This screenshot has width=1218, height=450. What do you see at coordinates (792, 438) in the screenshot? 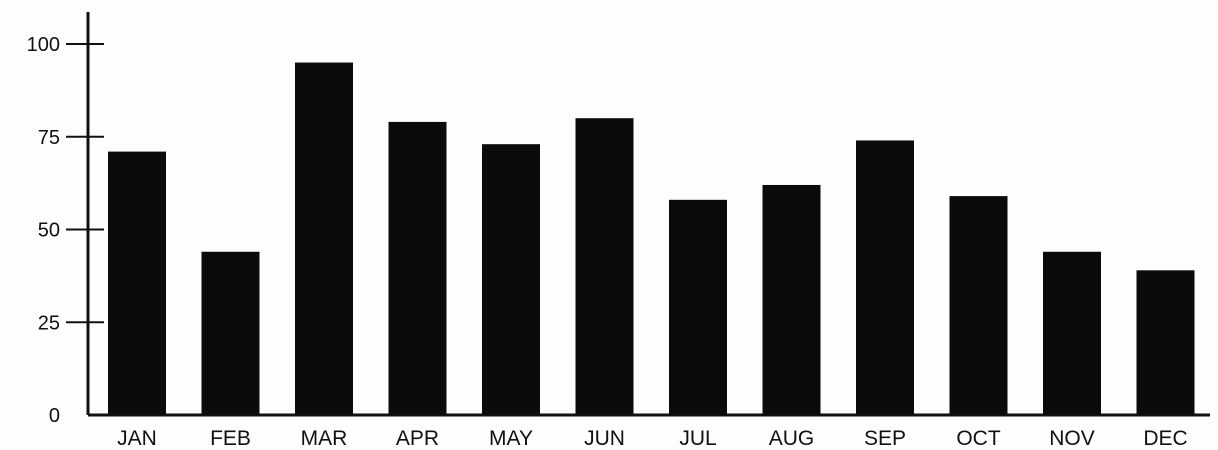
I see `x-tick-label-aug: AUG` at bounding box center [792, 438].